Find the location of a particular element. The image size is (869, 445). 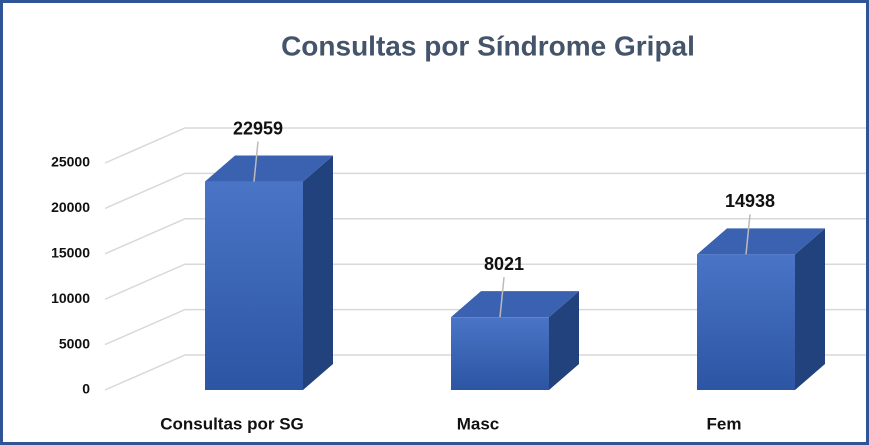

y-tick-label: 10000 is located at coordinates (70, 298).